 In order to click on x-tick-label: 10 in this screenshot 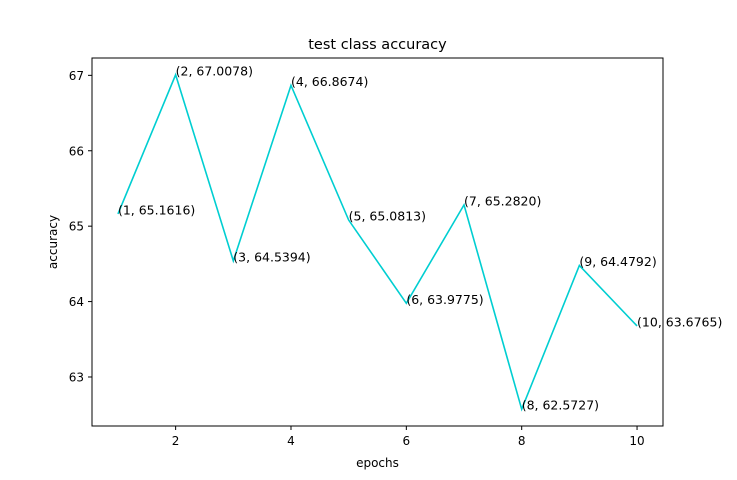, I will do `click(636, 441)`.